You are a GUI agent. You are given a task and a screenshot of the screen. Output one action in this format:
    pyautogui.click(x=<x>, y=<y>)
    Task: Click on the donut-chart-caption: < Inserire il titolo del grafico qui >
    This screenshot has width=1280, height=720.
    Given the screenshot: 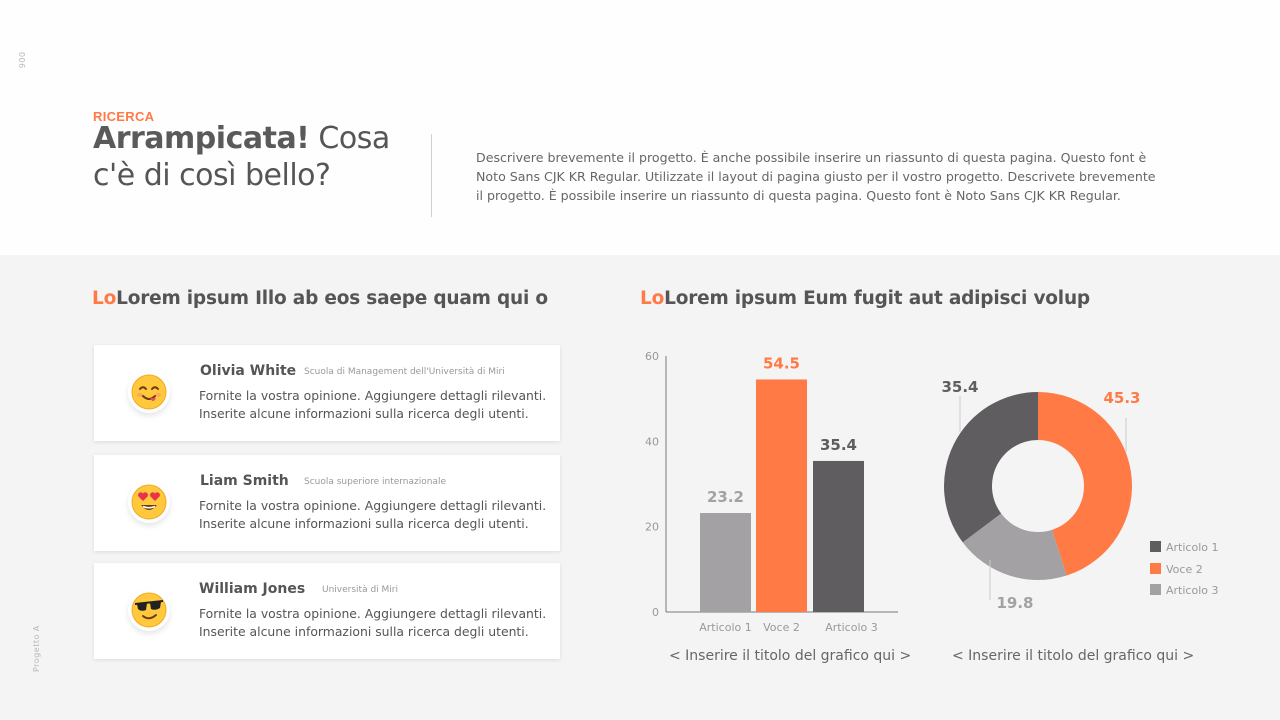 What is the action you would take?
    pyautogui.click(x=1073, y=656)
    